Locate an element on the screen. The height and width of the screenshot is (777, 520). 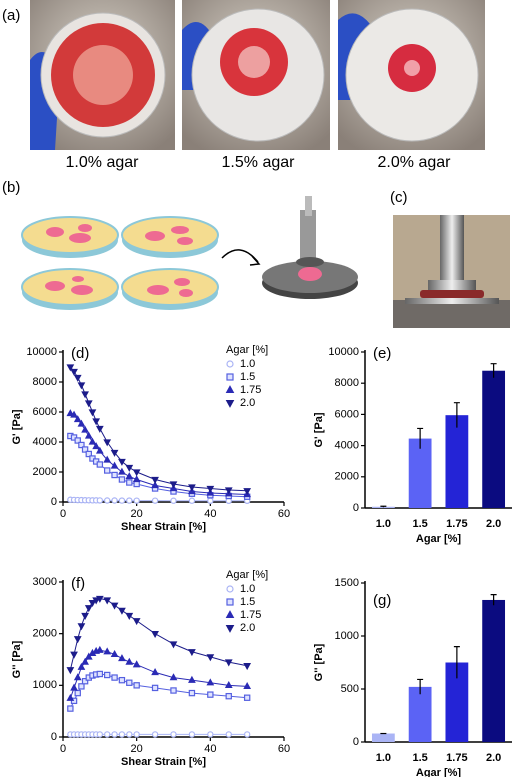
panel-label: (d) is located at coordinates (80, 353).